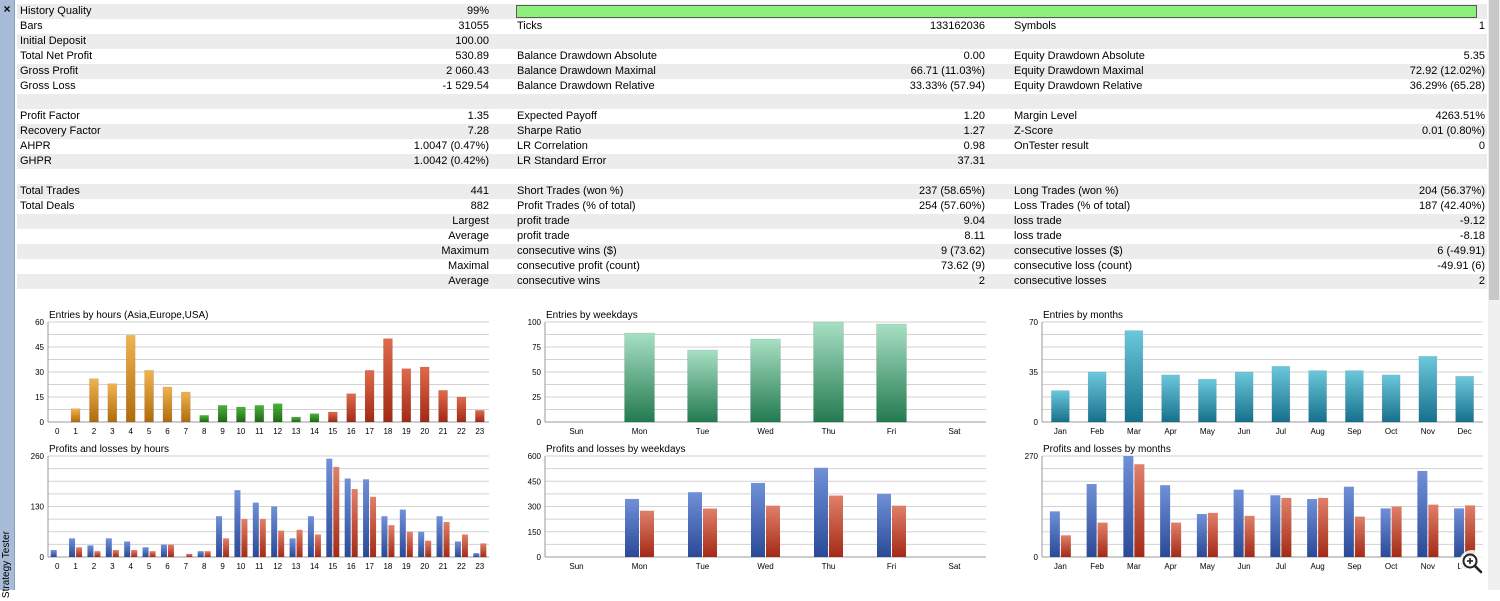  What do you see at coordinates (829, 566) in the screenshot?
I see `x-tick-label: Thu` at bounding box center [829, 566].